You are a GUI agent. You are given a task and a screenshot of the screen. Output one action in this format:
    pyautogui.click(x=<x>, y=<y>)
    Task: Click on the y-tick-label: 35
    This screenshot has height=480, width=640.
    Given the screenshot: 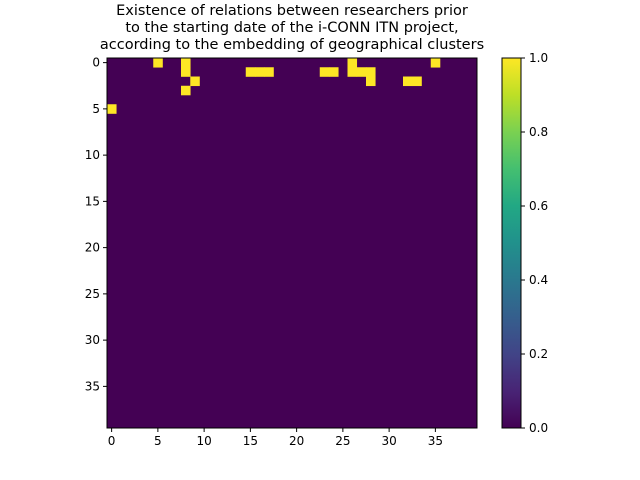 What is the action you would take?
    pyautogui.click(x=92, y=386)
    